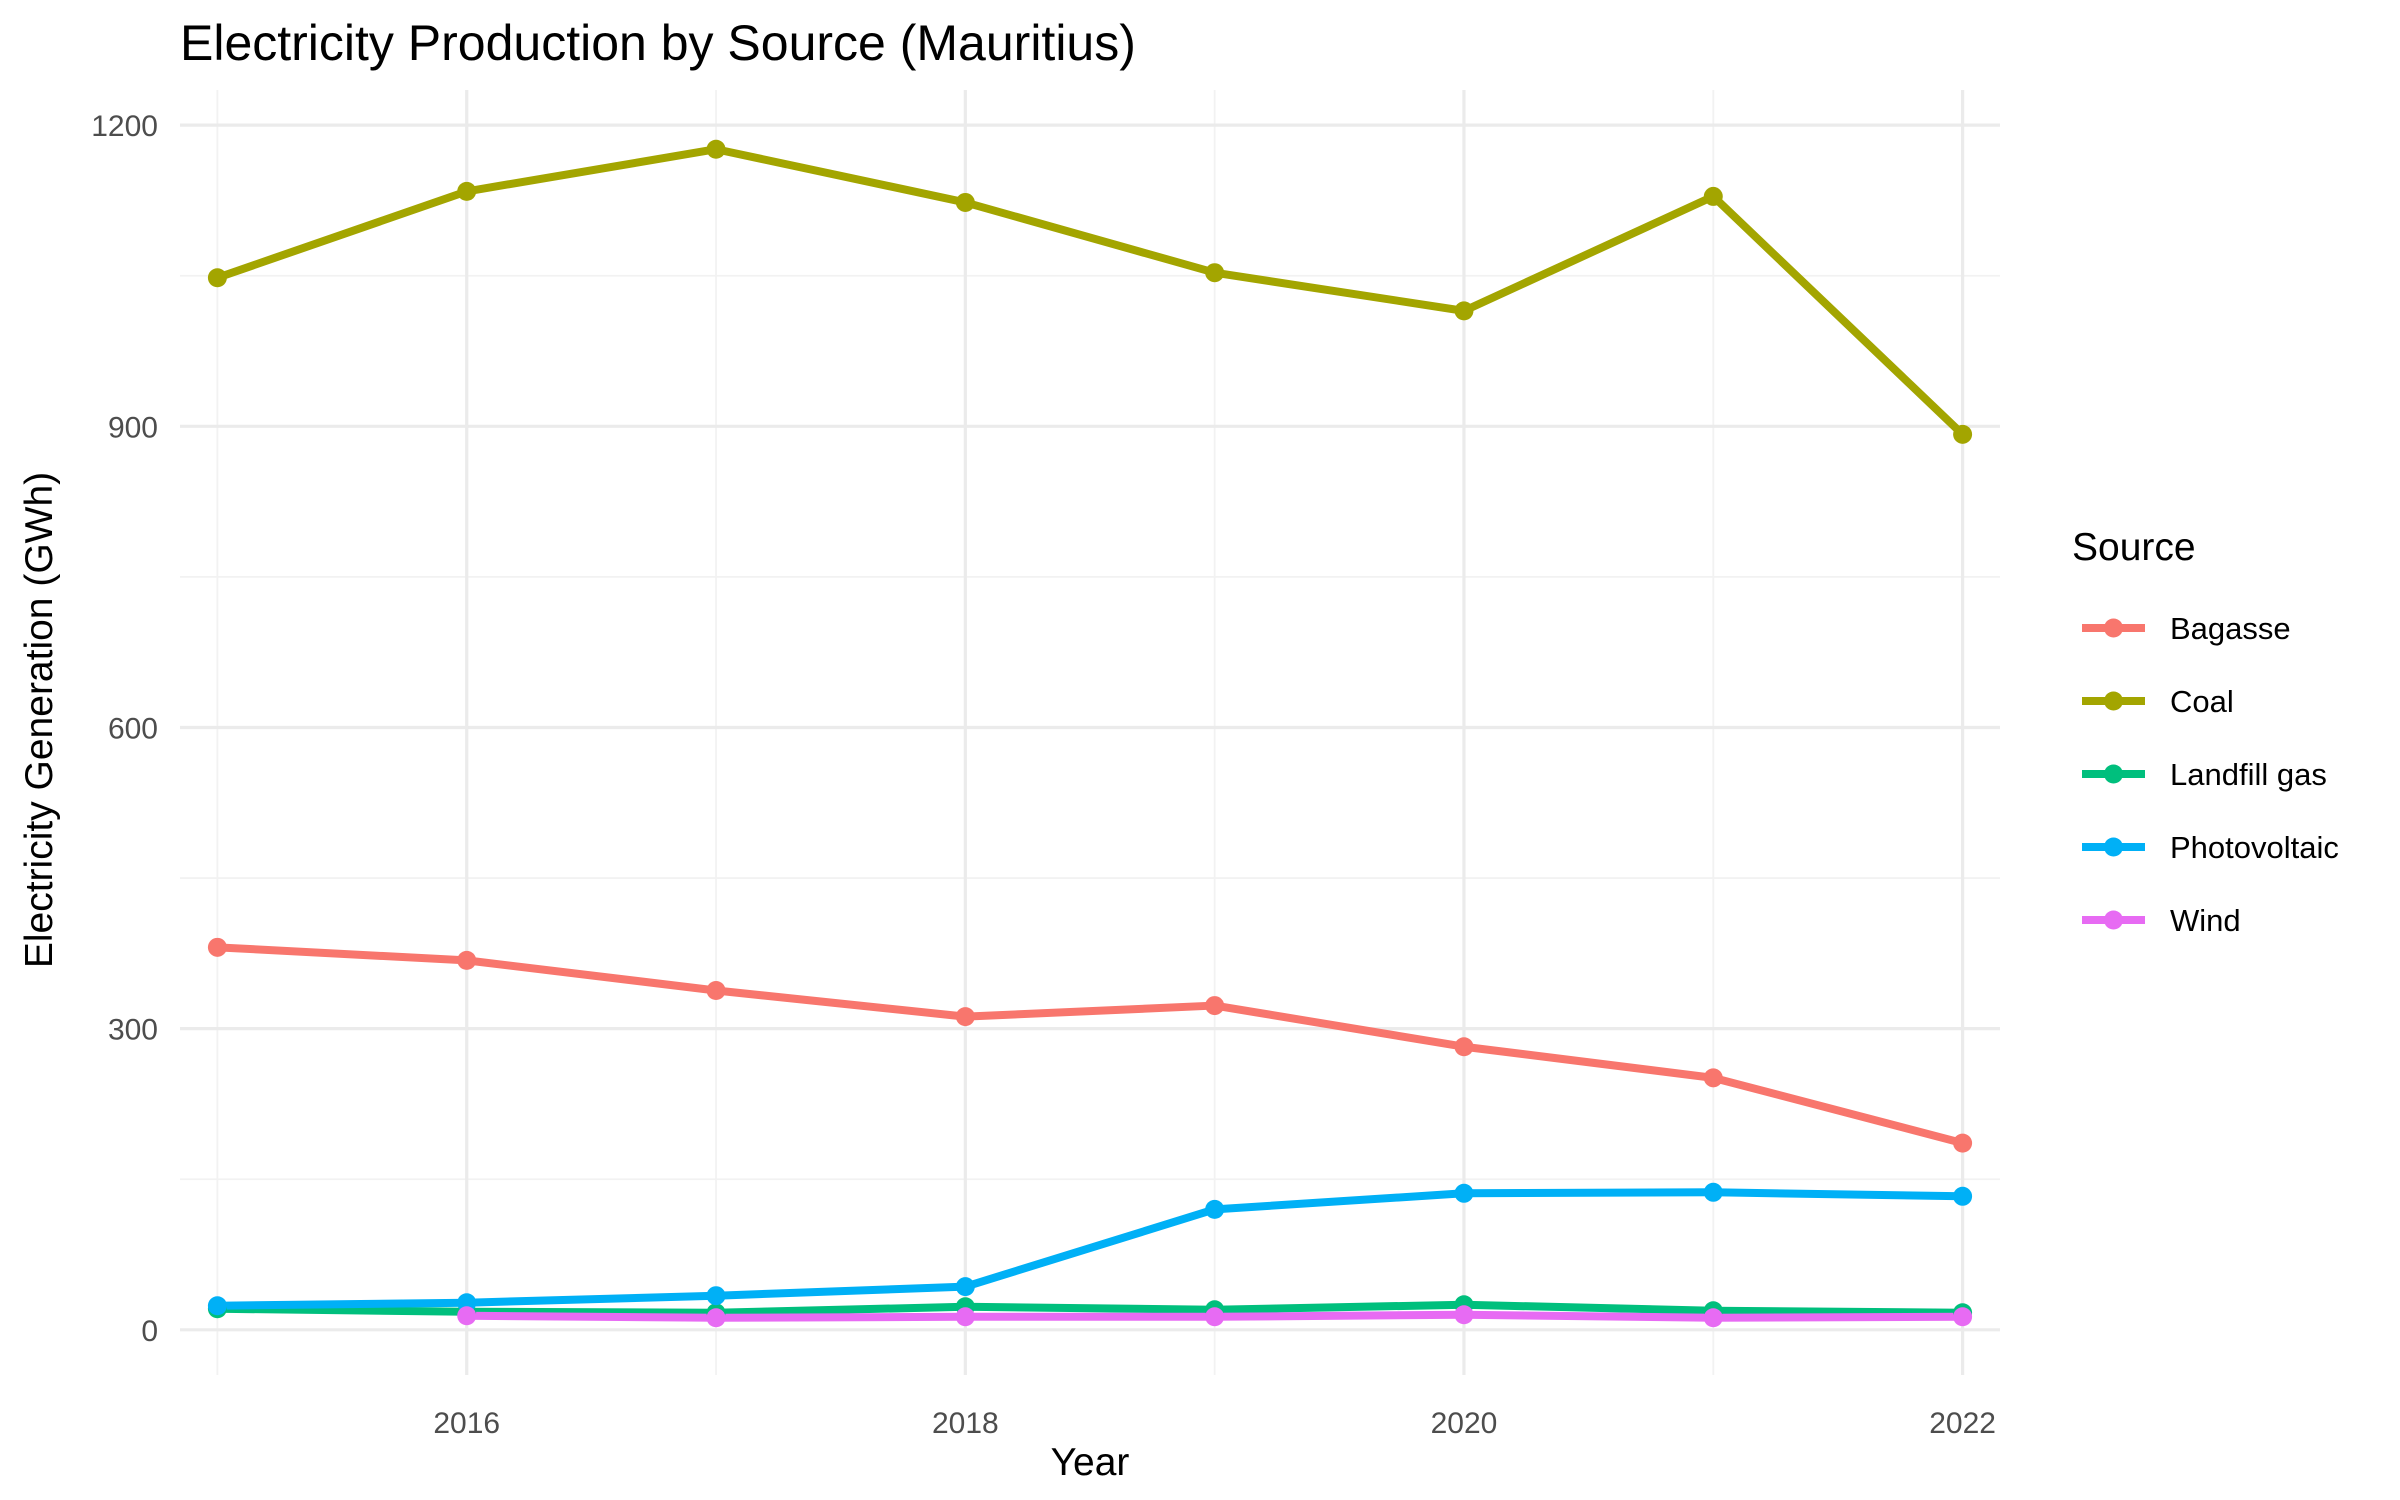 This screenshot has width=2400, height=1500. I want to click on y-tick-label: 0, so click(149, 1331).